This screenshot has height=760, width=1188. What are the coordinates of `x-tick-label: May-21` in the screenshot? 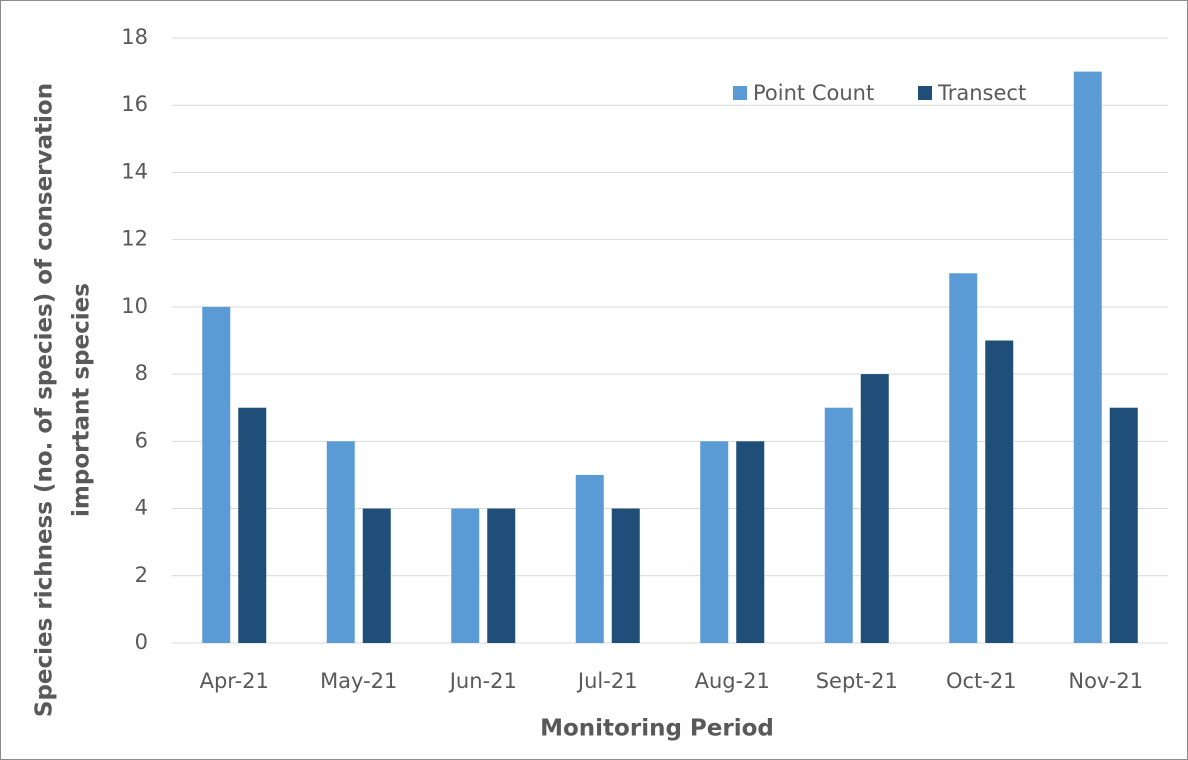 It's located at (358, 681).